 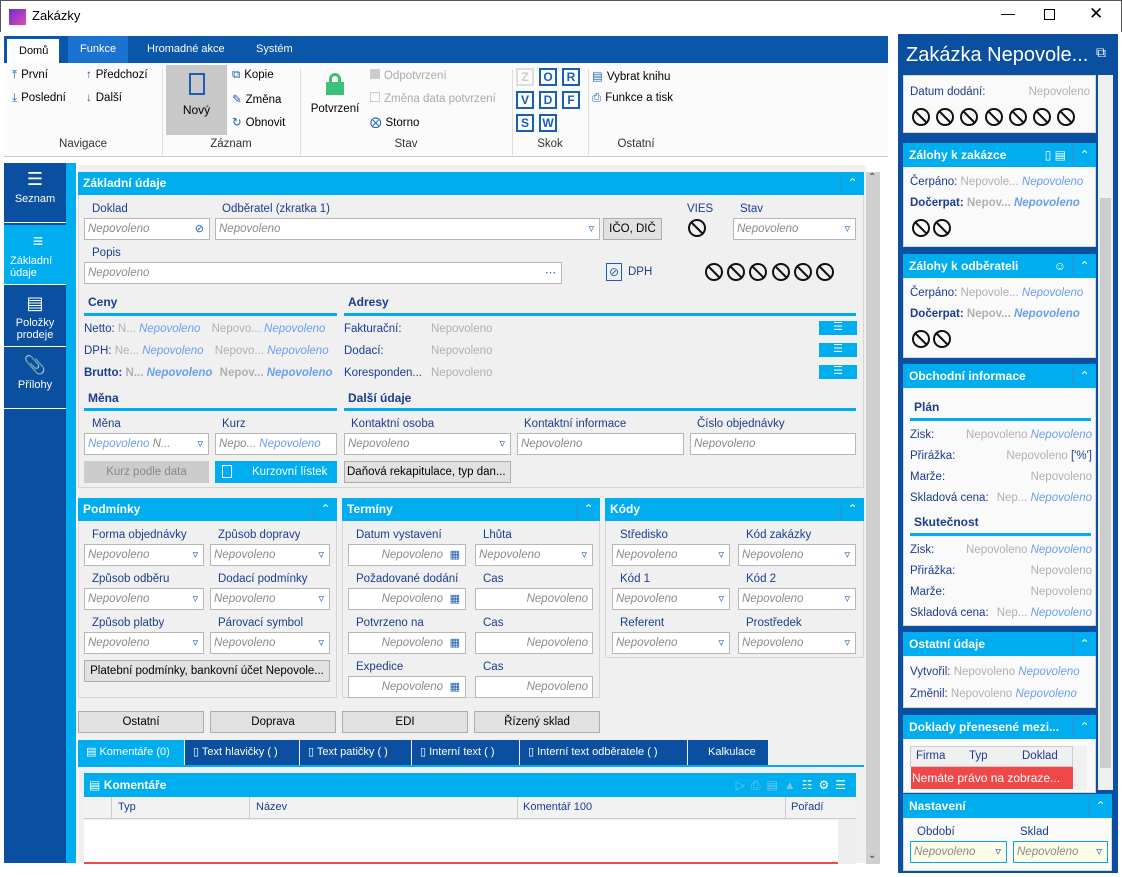 I want to click on doprava-button: Doprava, so click(x=273, y=722).